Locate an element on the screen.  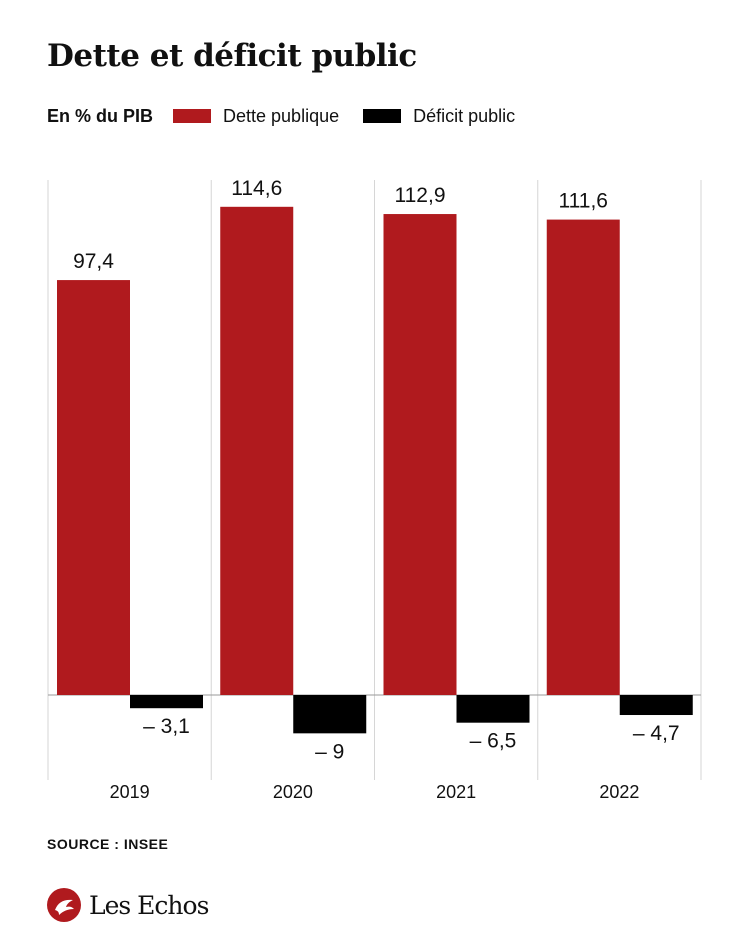
legend-label-dette: Dette publique is located at coordinates (281, 115).